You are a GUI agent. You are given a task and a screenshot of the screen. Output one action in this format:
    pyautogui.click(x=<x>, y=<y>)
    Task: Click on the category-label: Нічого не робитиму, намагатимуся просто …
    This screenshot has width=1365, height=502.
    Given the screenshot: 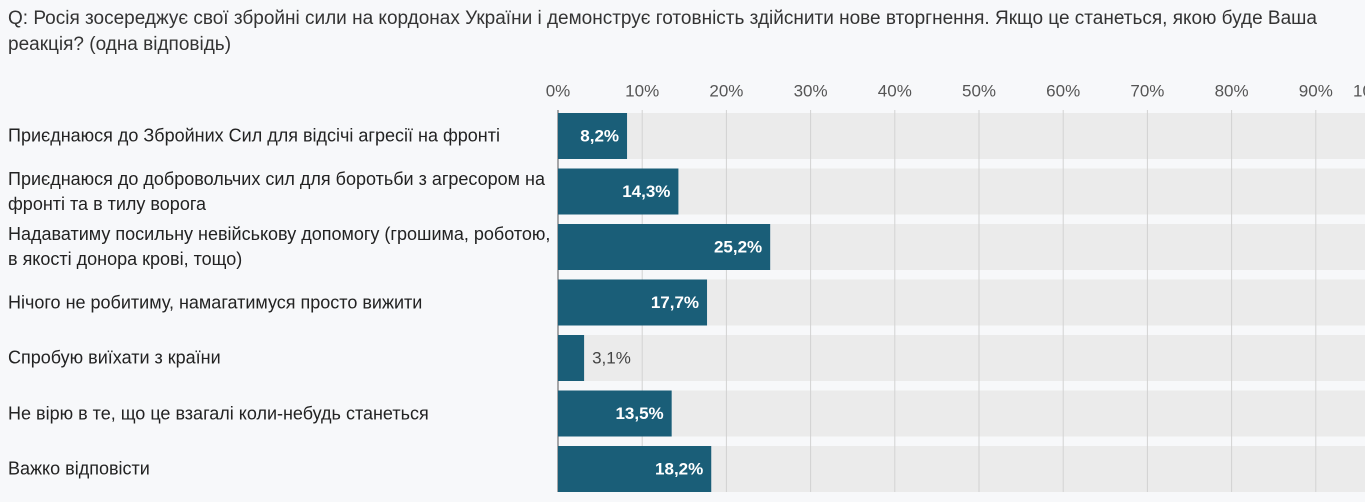 What is the action you would take?
    pyautogui.click(x=215, y=302)
    